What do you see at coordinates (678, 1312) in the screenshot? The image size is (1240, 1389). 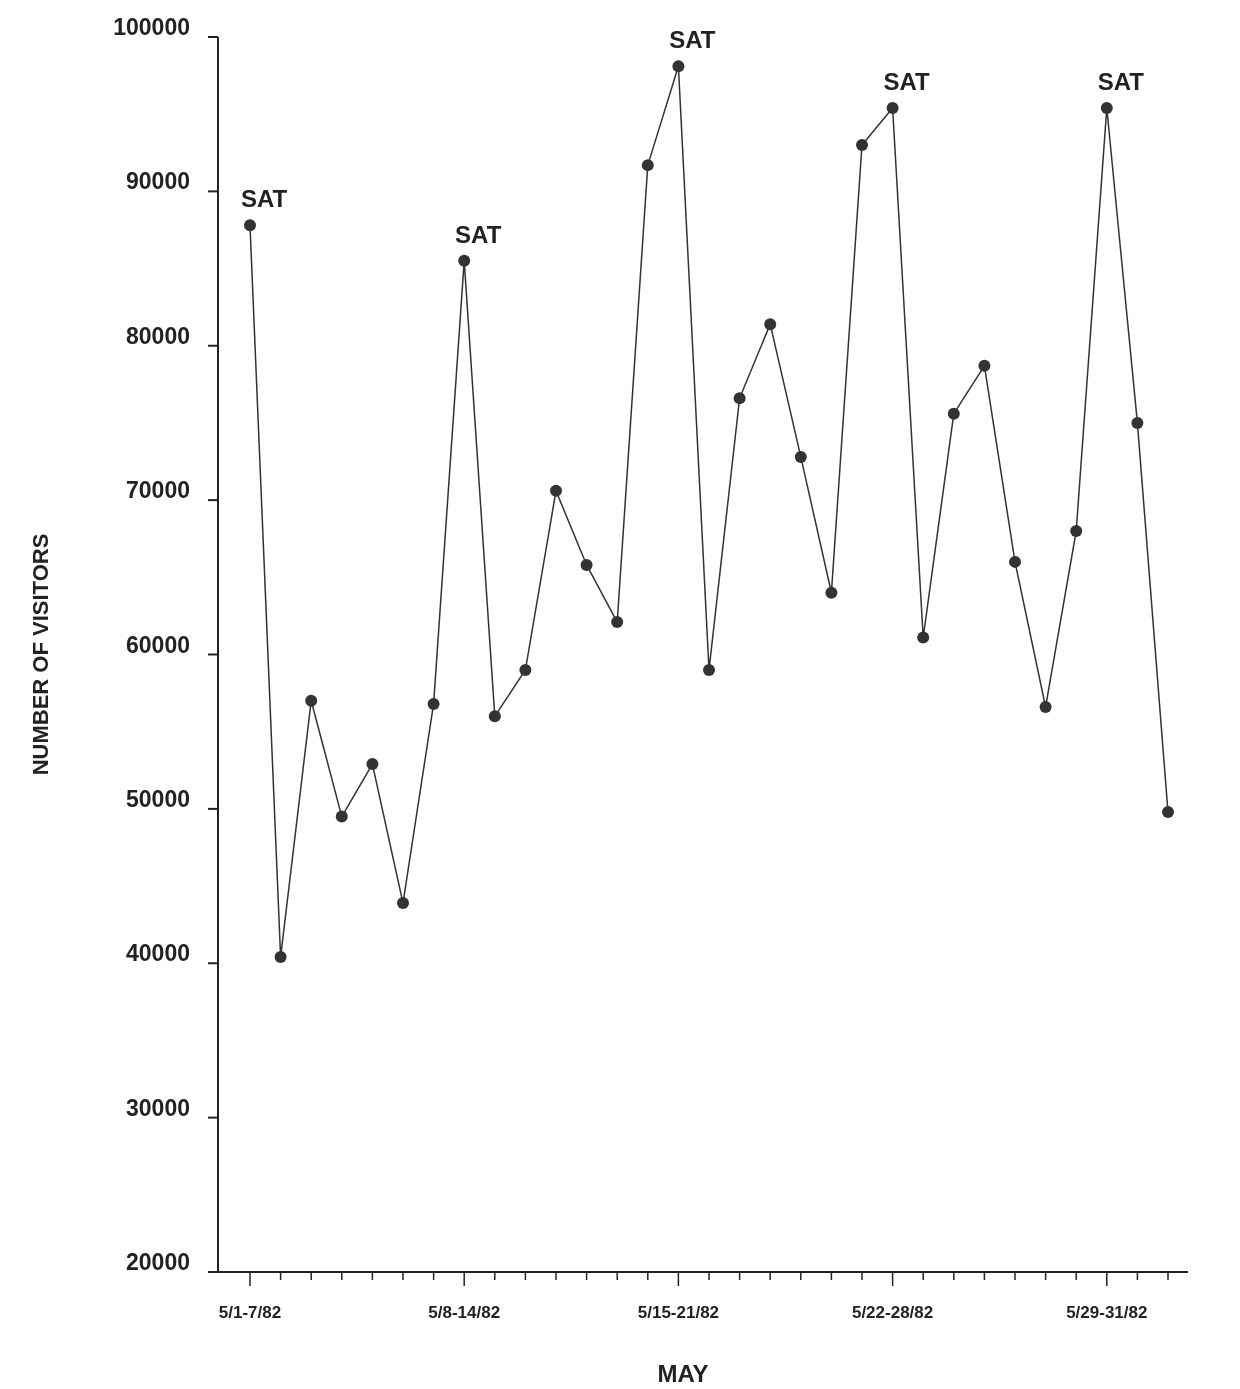 I see `x-tick-label: 5/15-21/82` at bounding box center [678, 1312].